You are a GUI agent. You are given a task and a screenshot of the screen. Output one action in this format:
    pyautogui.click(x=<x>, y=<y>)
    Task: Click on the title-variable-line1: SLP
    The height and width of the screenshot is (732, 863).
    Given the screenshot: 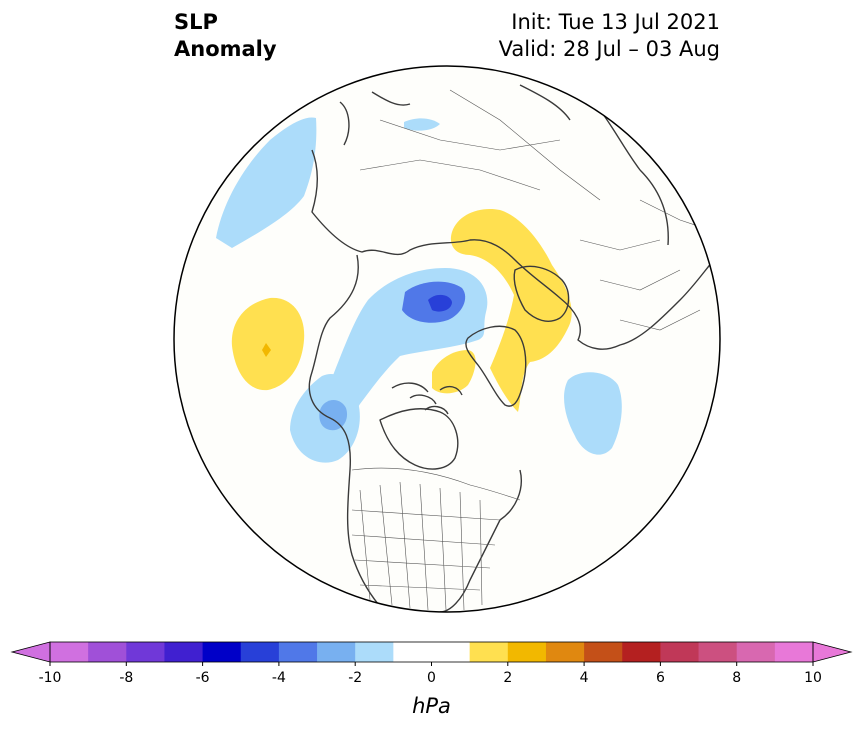 What is the action you would take?
    pyautogui.click(x=196, y=22)
    